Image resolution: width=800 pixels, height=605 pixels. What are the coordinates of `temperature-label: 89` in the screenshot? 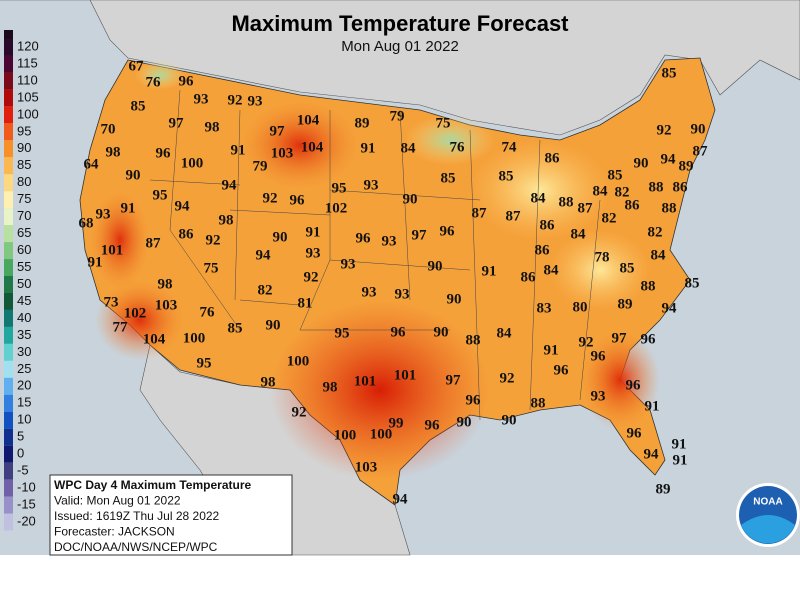 It's located at (686, 166).